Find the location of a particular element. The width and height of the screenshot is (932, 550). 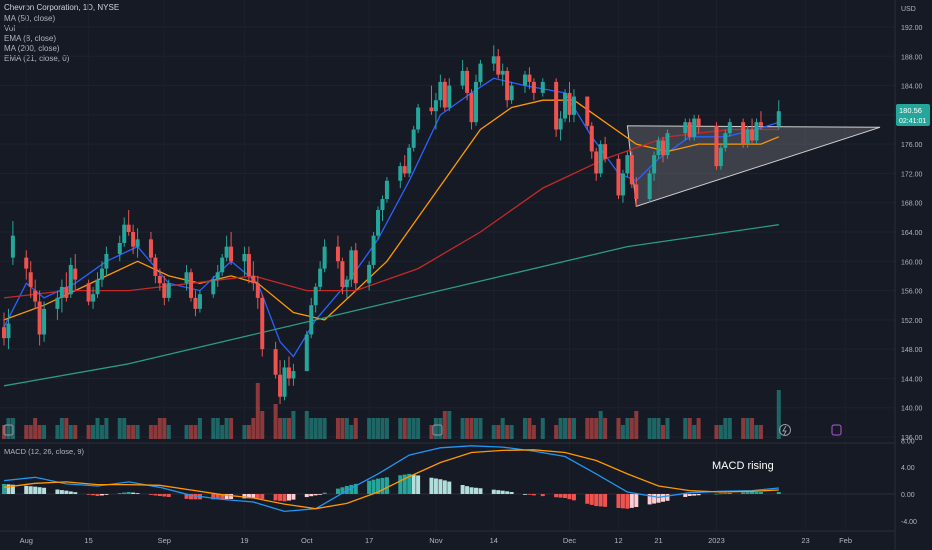

time-tick-label: 14 is located at coordinates (494, 540).